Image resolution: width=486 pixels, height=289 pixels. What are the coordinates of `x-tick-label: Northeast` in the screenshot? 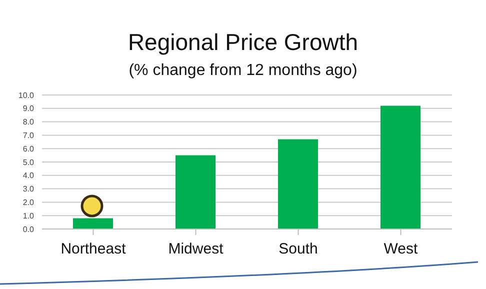 It's located at (93, 249).